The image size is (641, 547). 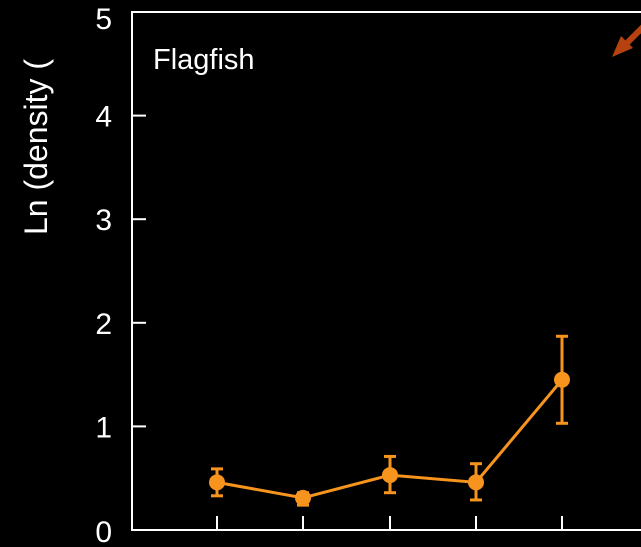 I want to click on y-axis-label: Ln (density (, so click(x=36, y=147).